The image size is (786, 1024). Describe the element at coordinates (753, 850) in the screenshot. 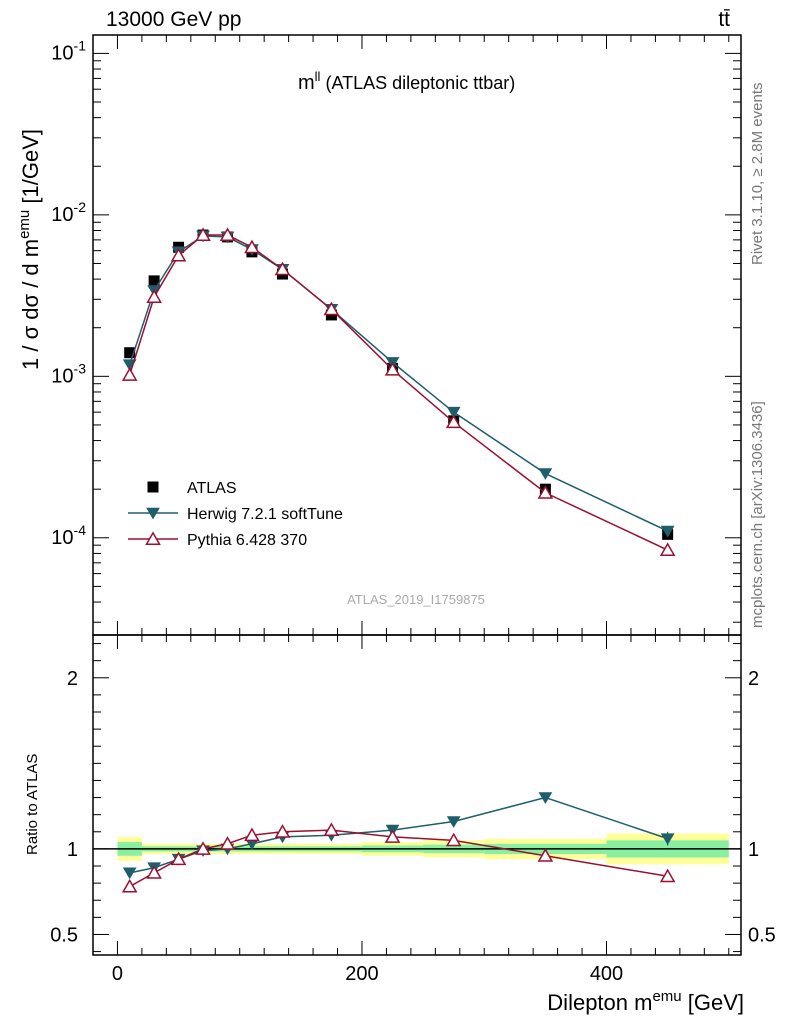

I see `ratio-y-tick-label-right: 1` at that location.